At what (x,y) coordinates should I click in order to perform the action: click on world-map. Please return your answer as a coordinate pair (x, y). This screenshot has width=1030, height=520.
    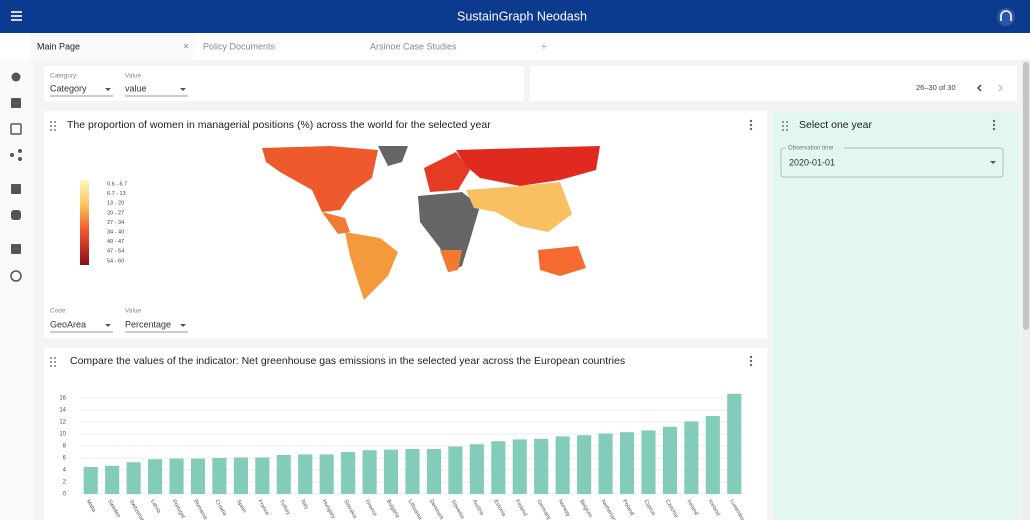
    Looking at the image, I should click on (431, 223).